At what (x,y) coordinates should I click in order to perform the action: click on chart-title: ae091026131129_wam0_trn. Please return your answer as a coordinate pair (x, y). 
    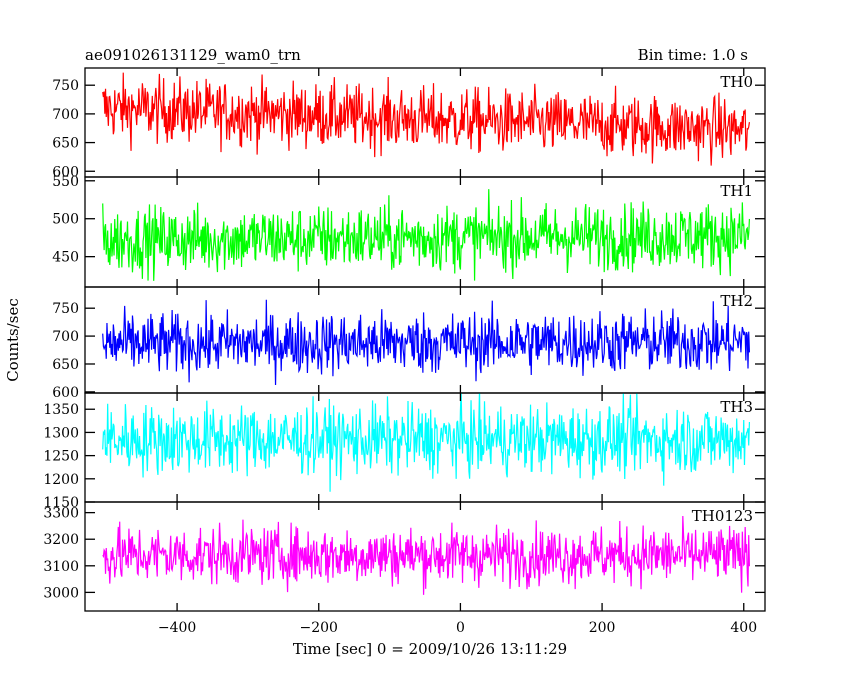
    Looking at the image, I should click on (193, 55).